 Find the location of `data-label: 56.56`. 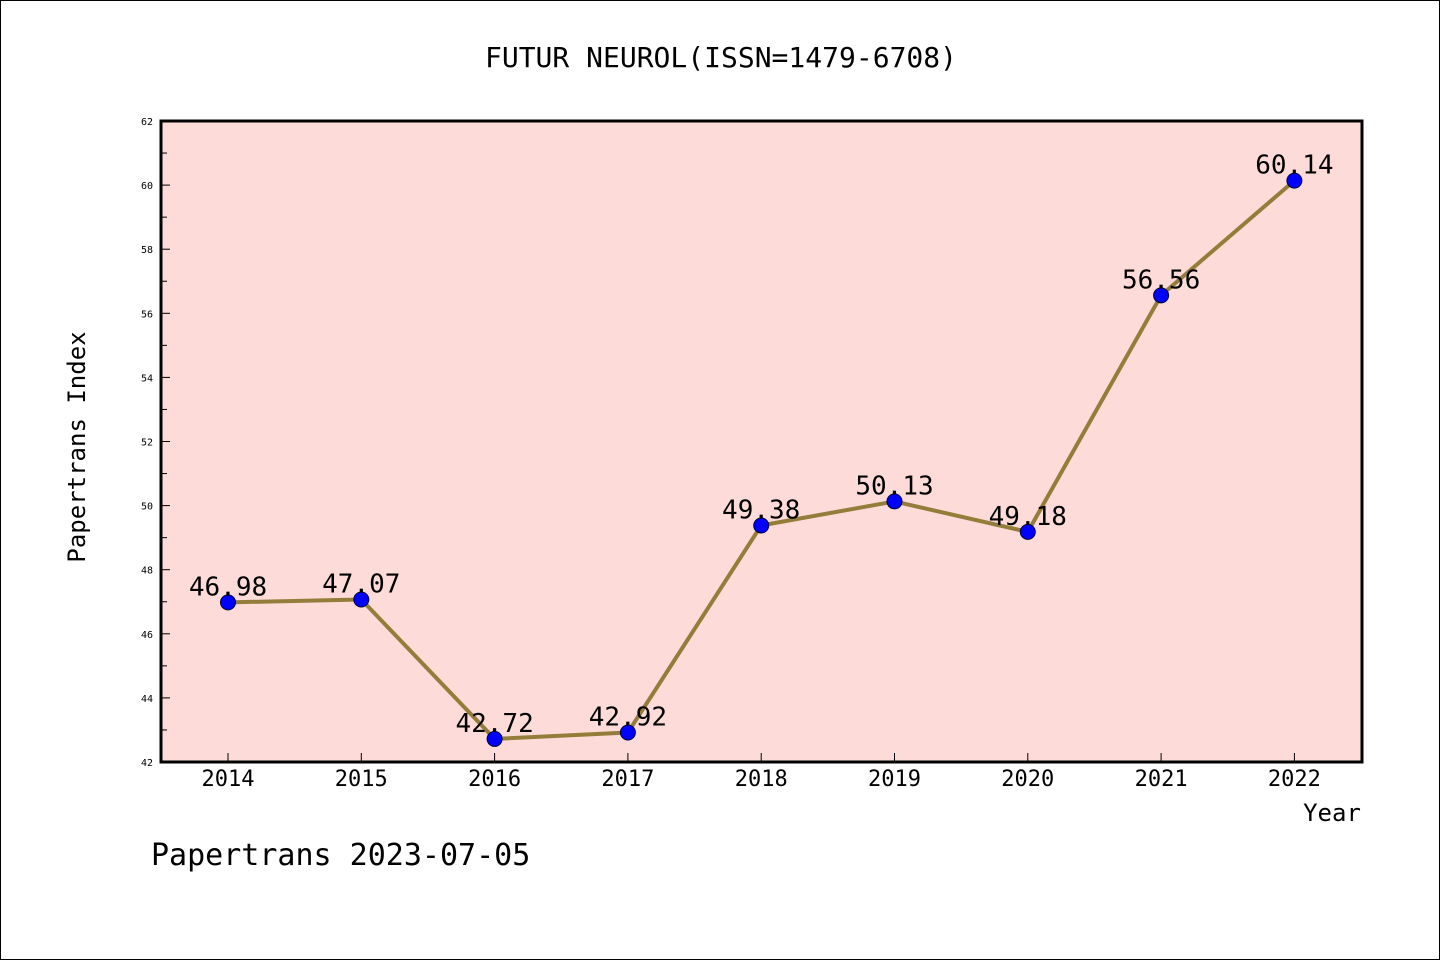

data-label: 56.56 is located at coordinates (1161, 280).